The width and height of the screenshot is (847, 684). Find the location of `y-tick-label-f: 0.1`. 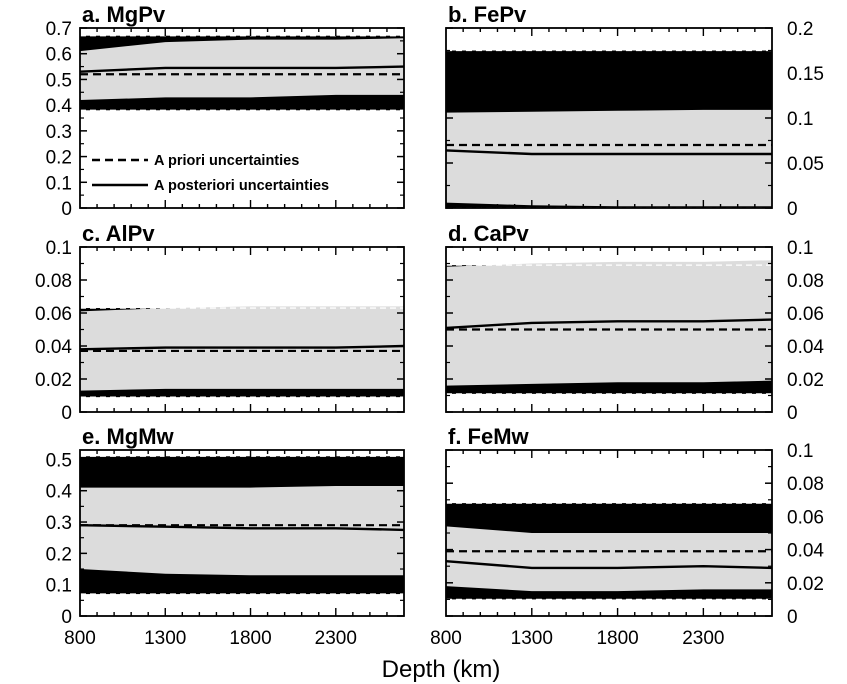

y-tick-label-f: 0.1 is located at coordinates (800, 451).